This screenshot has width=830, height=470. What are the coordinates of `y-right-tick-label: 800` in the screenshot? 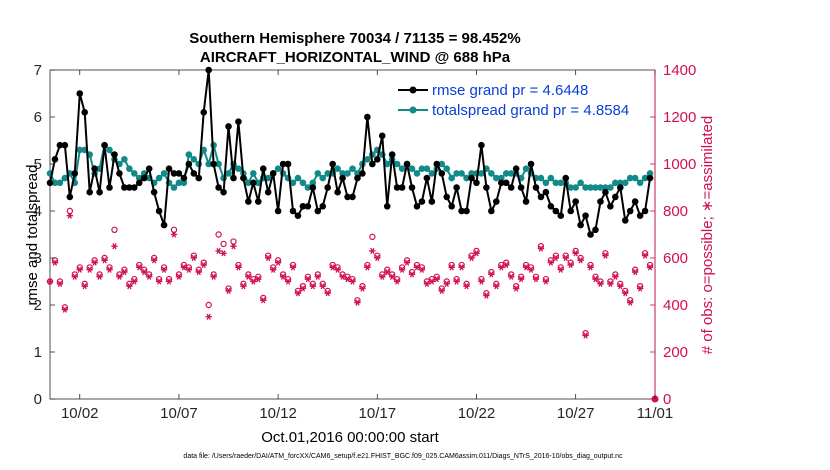 It's located at (675, 211).